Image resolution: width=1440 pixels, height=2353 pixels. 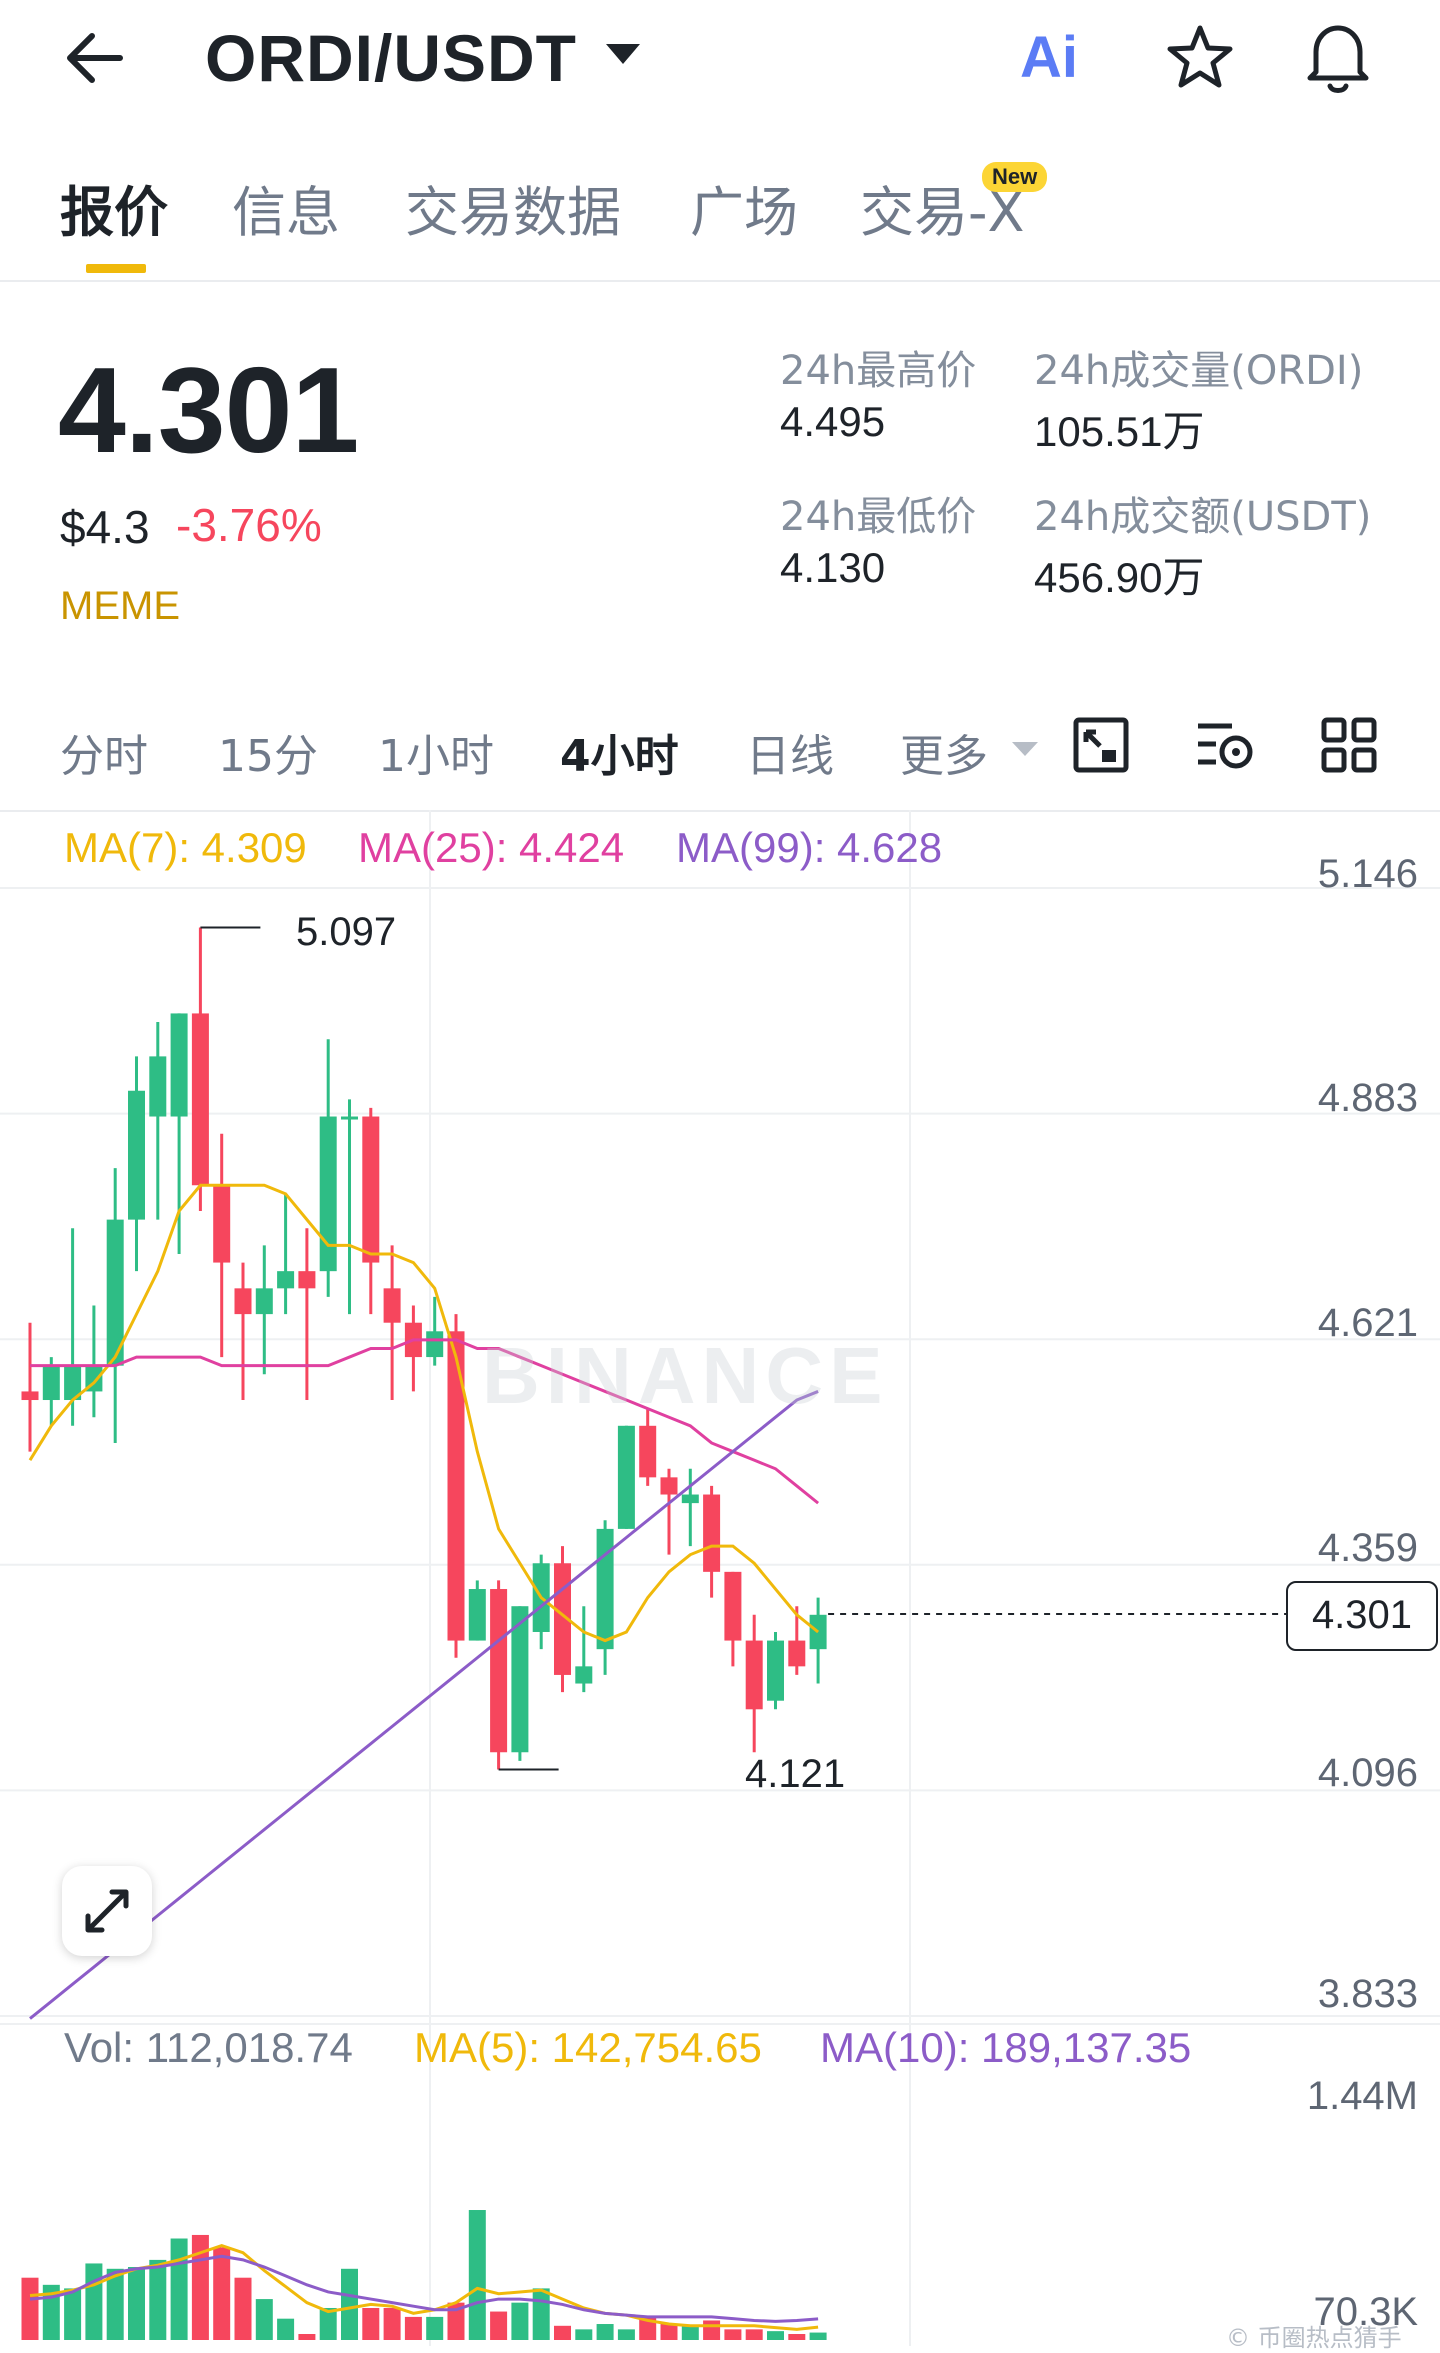 What do you see at coordinates (1367, 1548) in the screenshot?
I see `y-axis-tick: 4.359` at bounding box center [1367, 1548].